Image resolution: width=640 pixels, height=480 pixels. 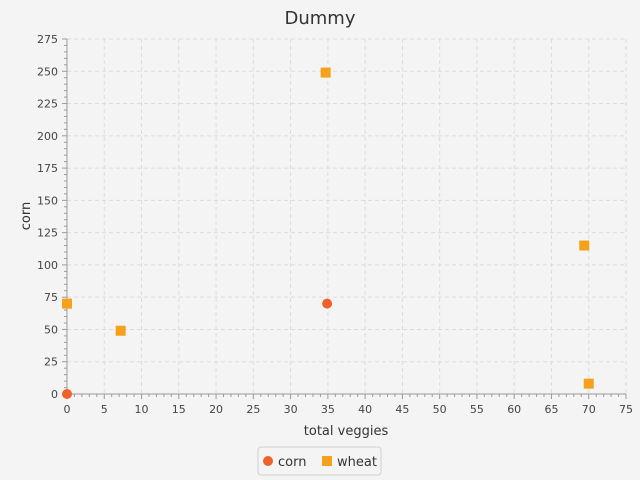 I want to click on y-axis-label: corn, so click(x=26, y=216).